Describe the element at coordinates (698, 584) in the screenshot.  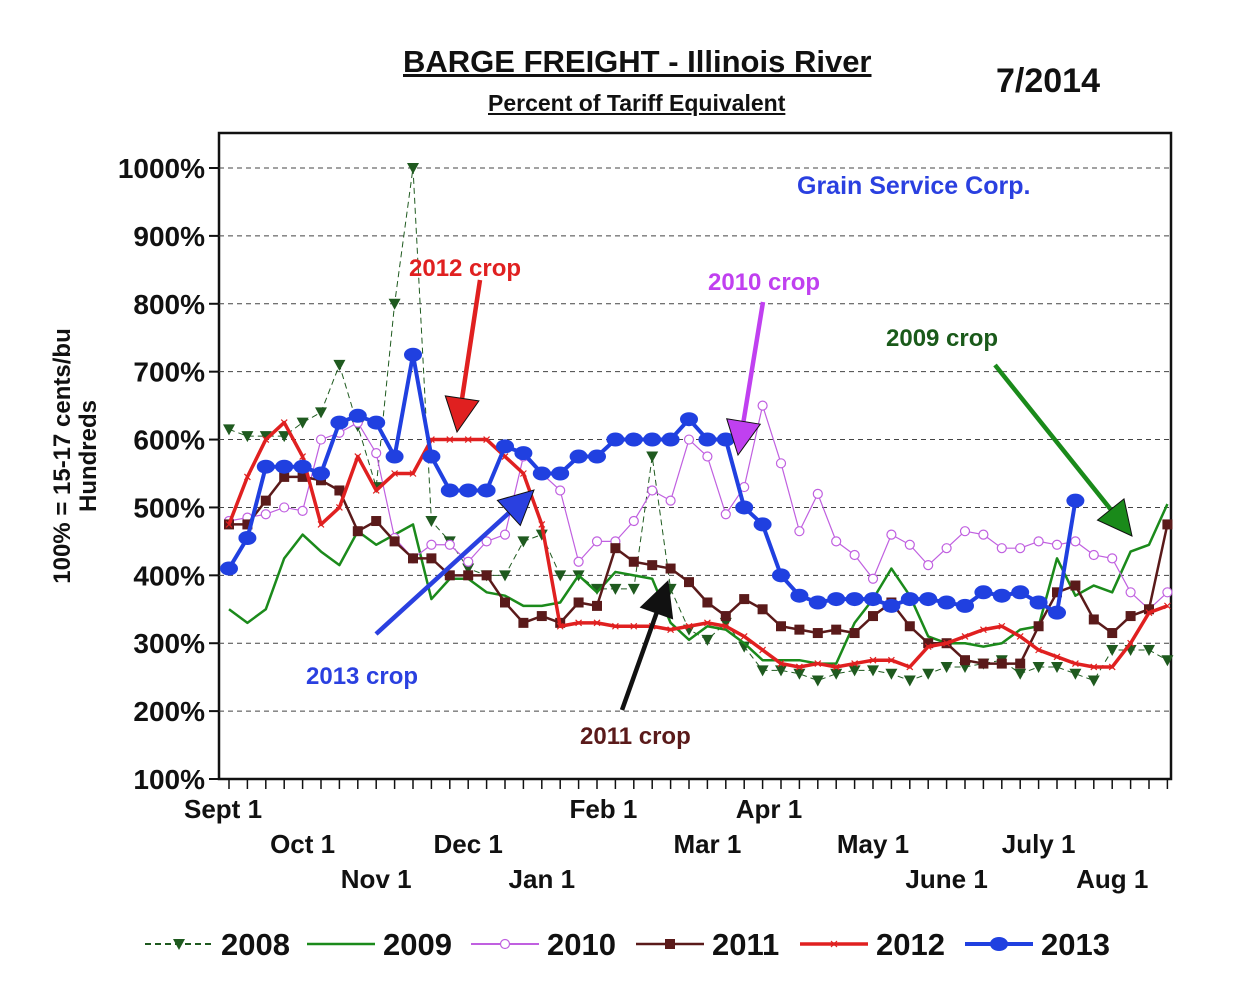
I see `series-2009` at that location.